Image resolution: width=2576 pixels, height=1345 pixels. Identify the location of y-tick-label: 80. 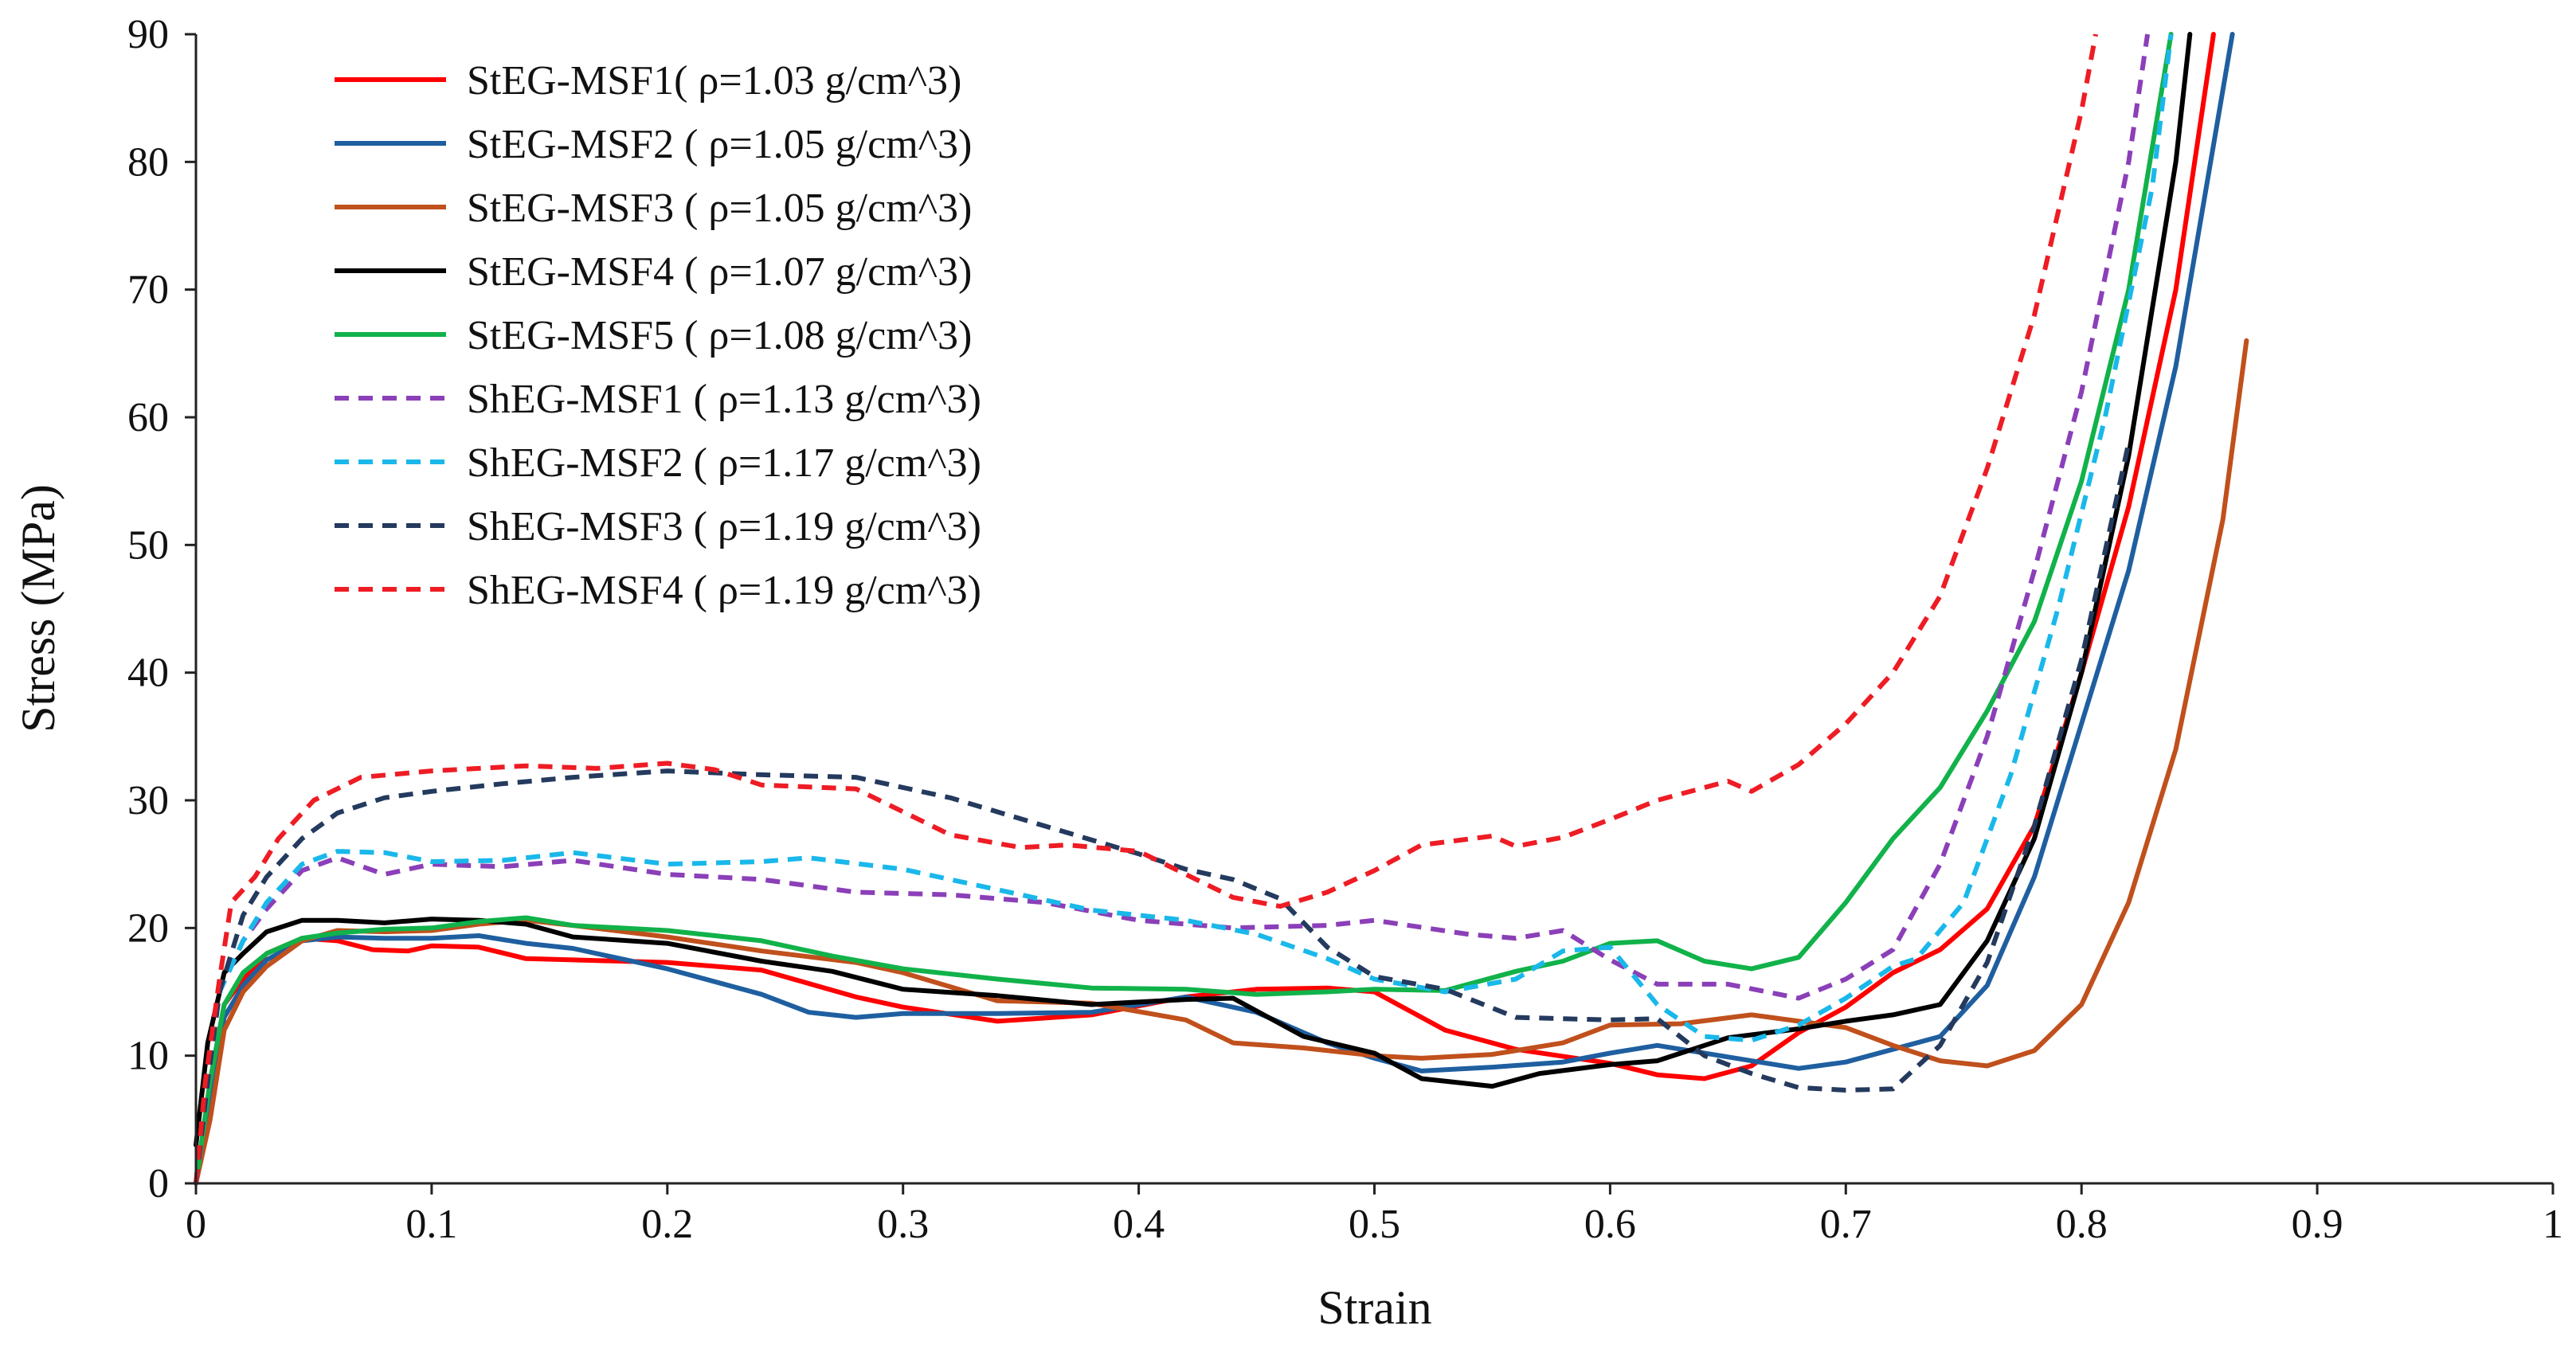
(148, 162).